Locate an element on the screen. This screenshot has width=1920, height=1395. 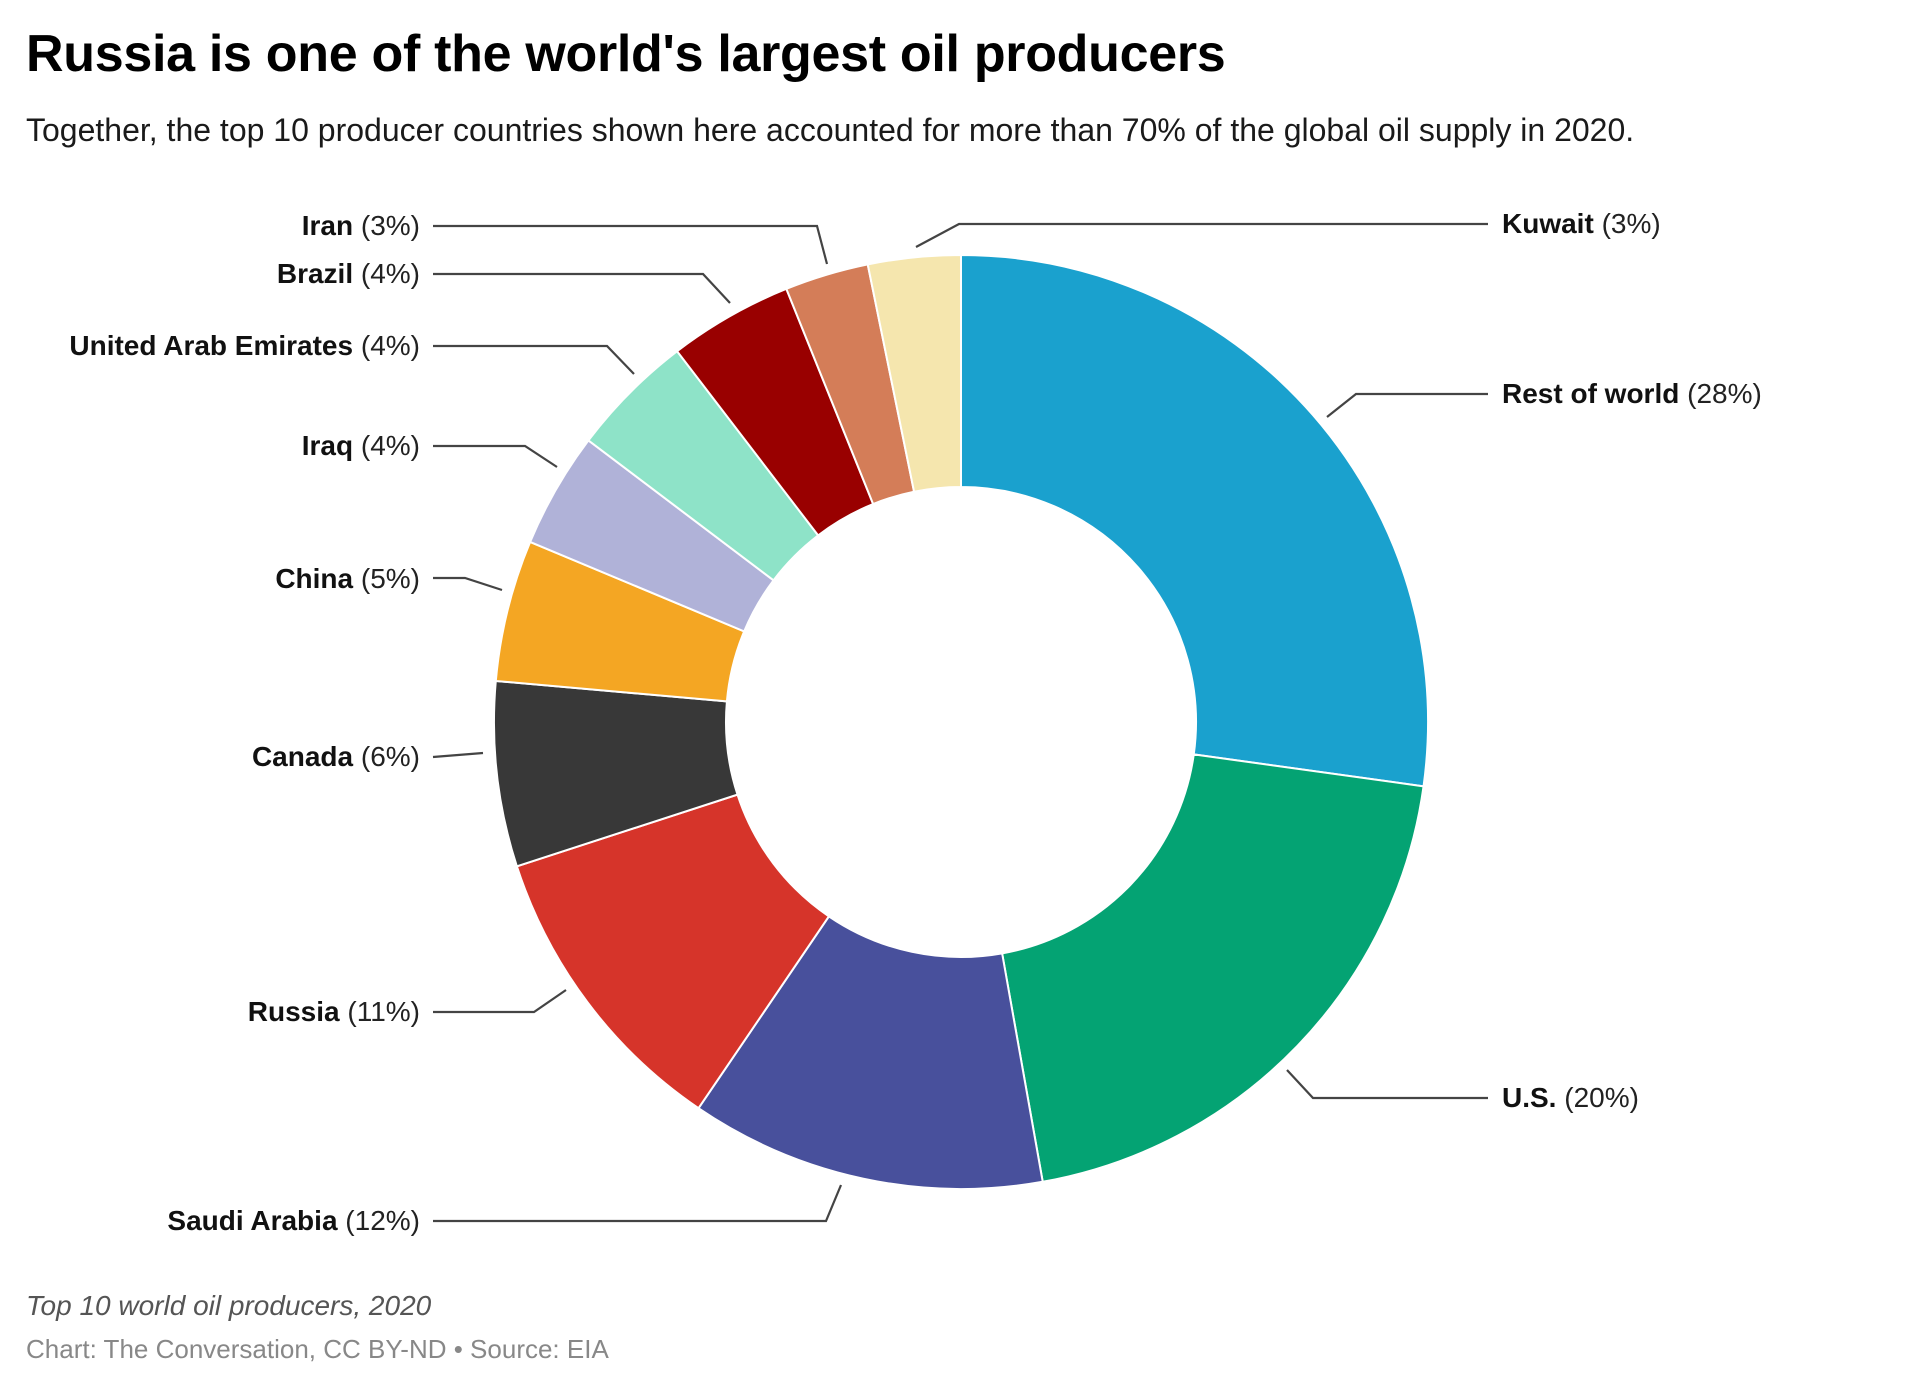
slice-label-name: United Arab Emirates is located at coordinates (211, 345).